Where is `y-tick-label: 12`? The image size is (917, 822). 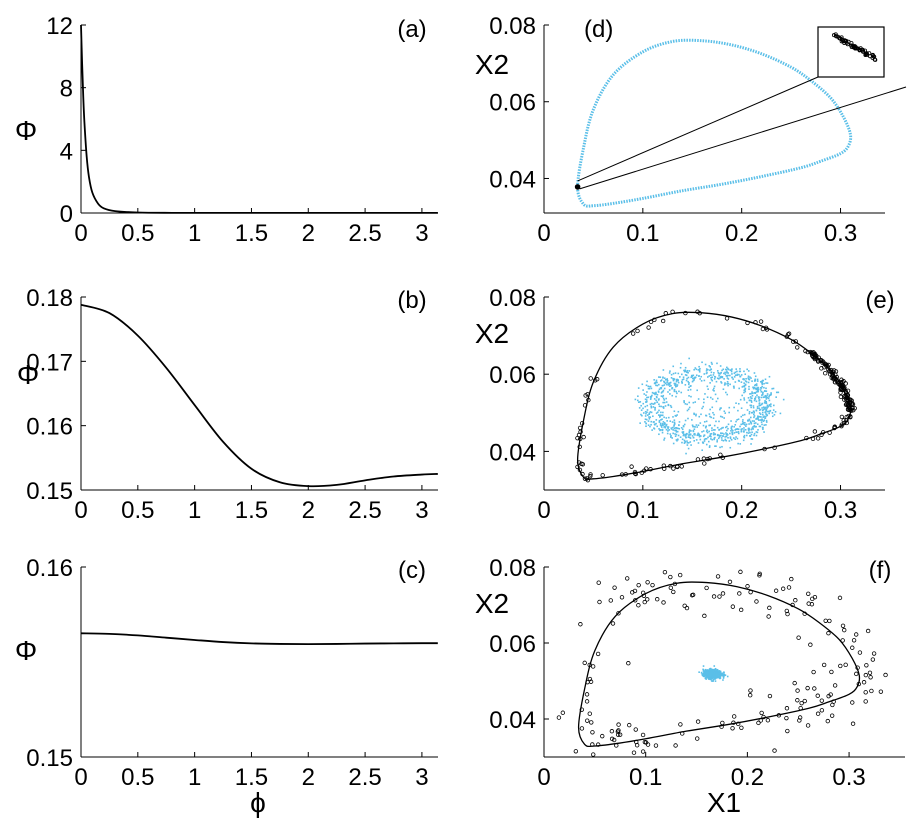
y-tick-label: 12 is located at coordinates (59, 26).